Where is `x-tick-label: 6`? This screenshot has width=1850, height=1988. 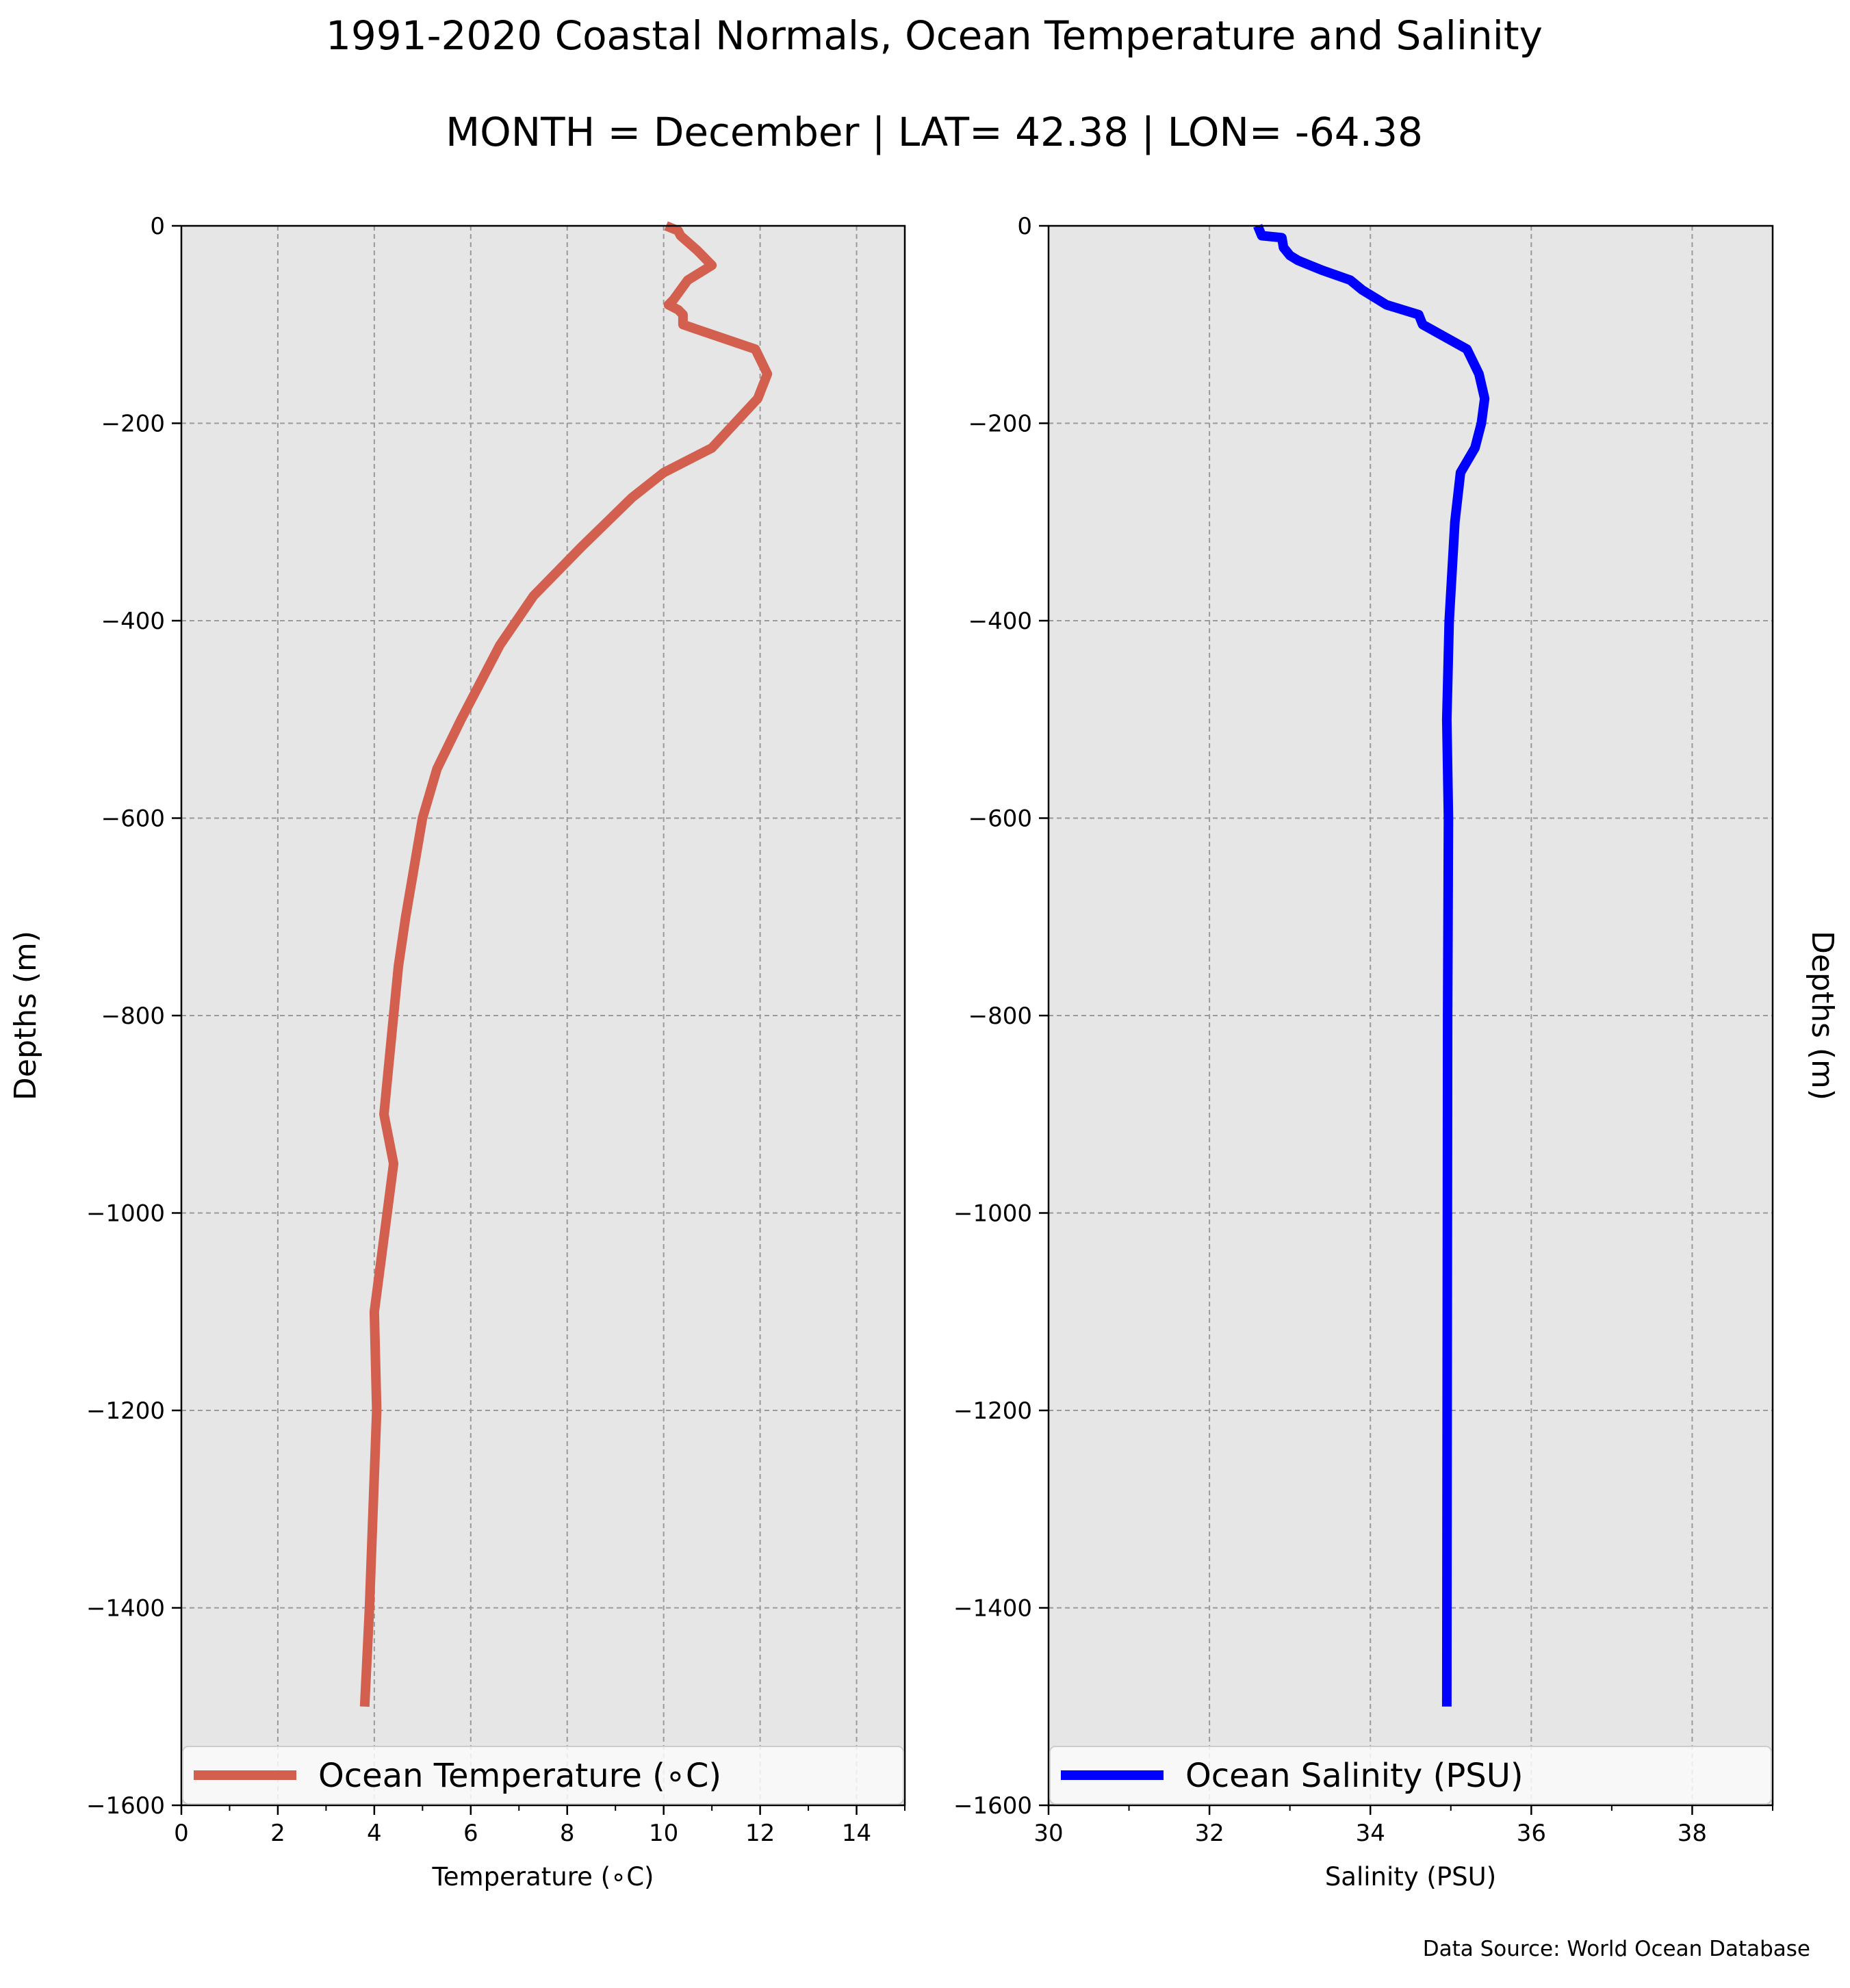 x-tick-label: 6 is located at coordinates (470, 1833).